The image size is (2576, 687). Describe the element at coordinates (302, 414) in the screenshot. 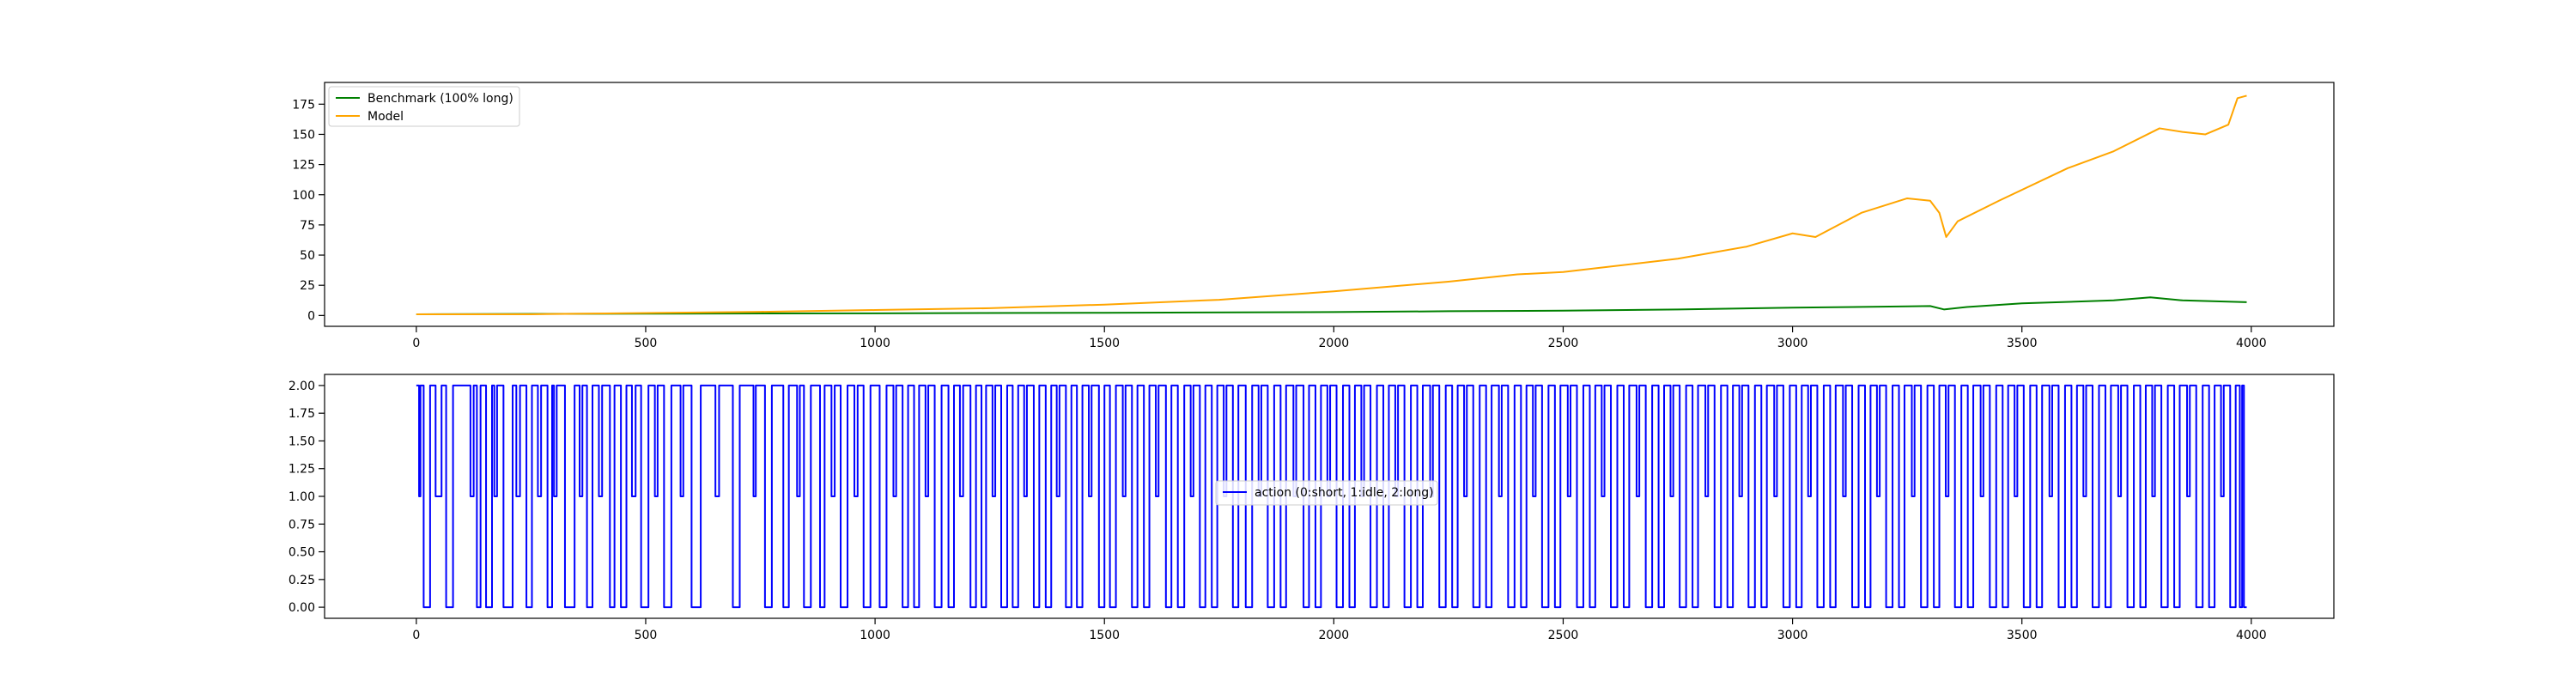

I see `y-tick-label: 1.75` at that location.